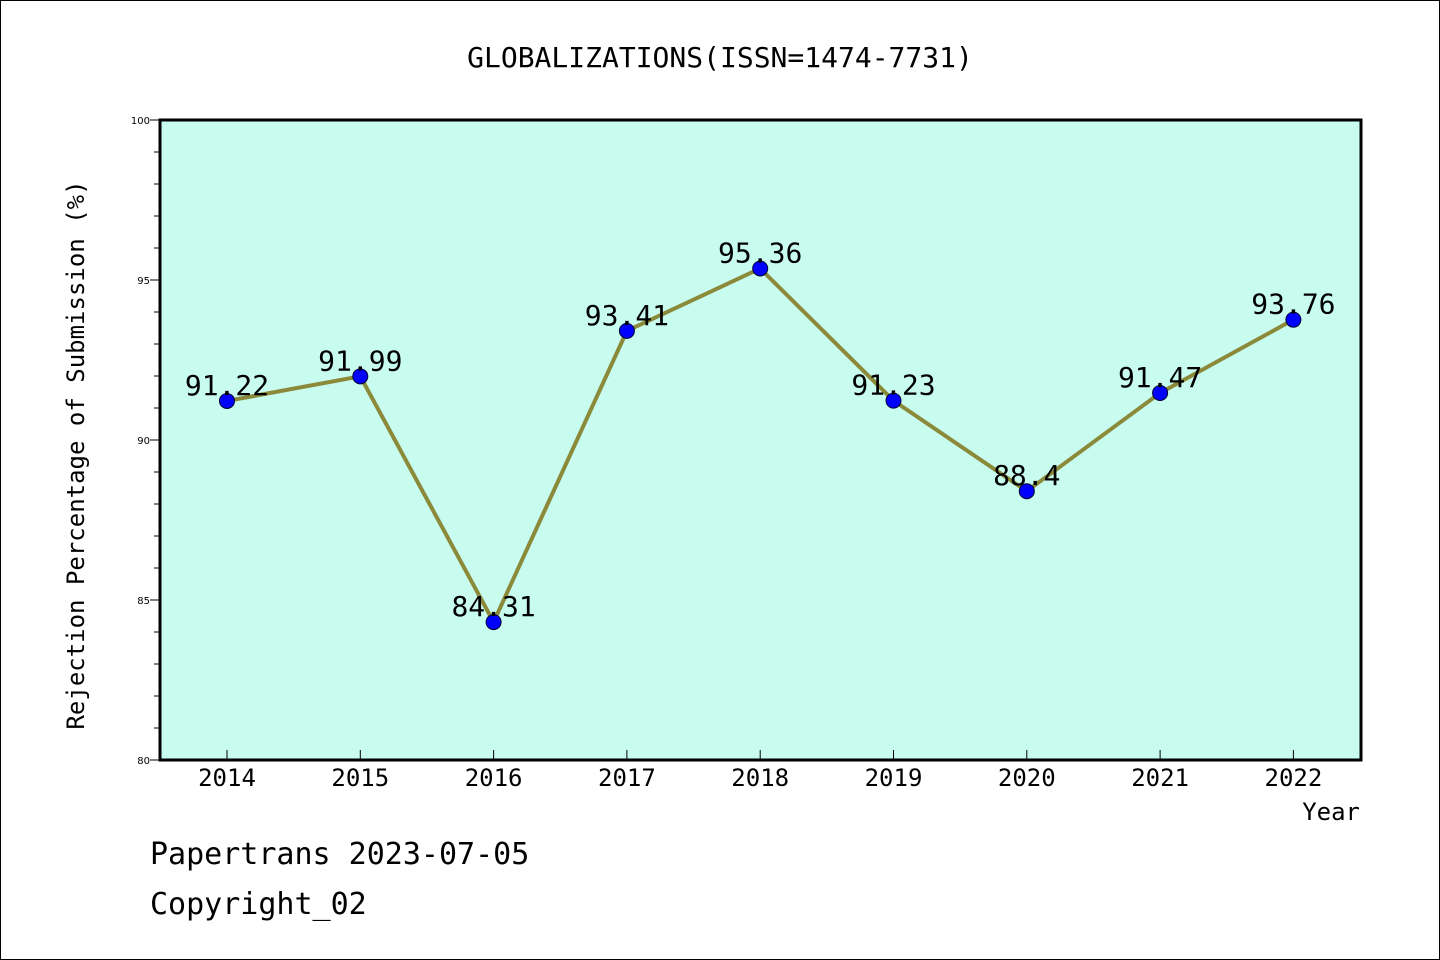 This screenshot has height=960, width=1440. I want to click on x-axis-label: Year, so click(1331, 812).